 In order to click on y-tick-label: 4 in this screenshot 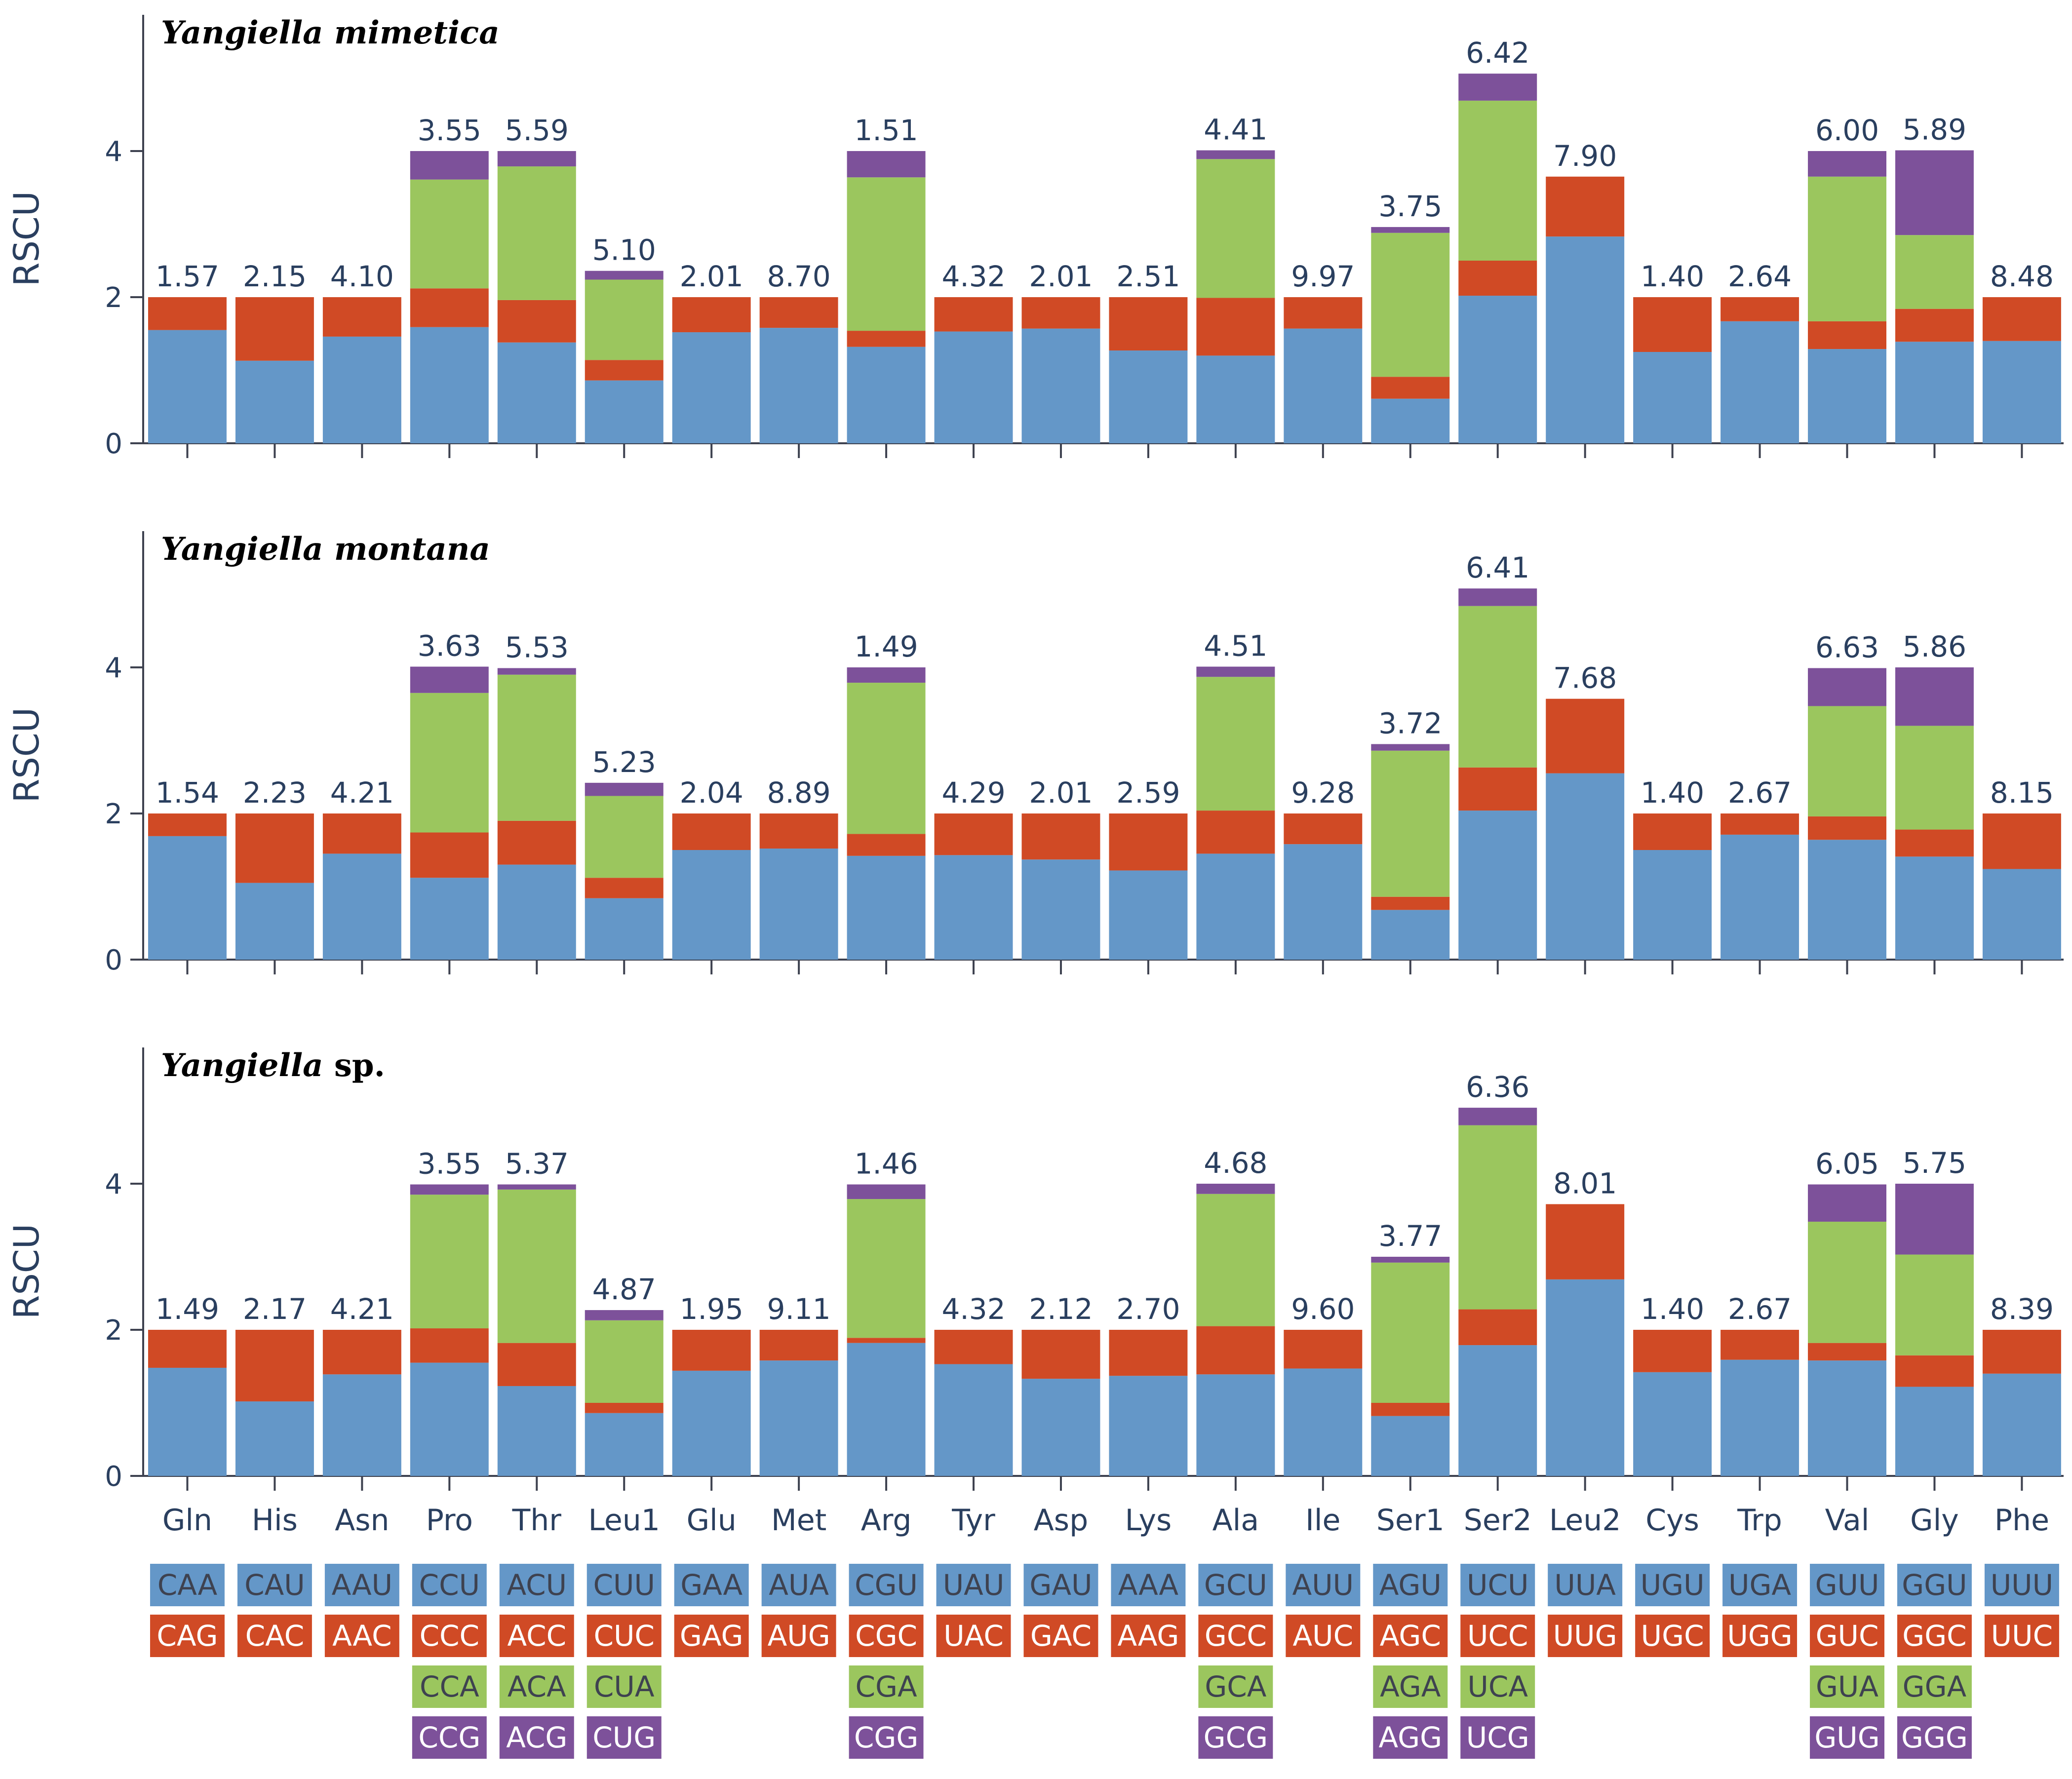, I will do `click(113, 1184)`.